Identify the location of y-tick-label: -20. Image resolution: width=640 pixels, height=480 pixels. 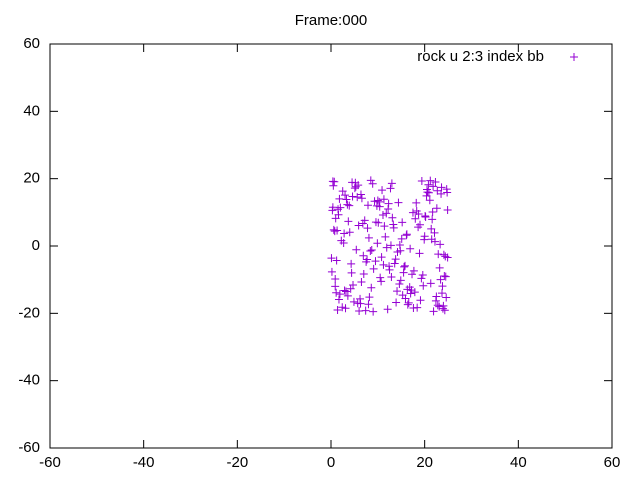
(29, 312).